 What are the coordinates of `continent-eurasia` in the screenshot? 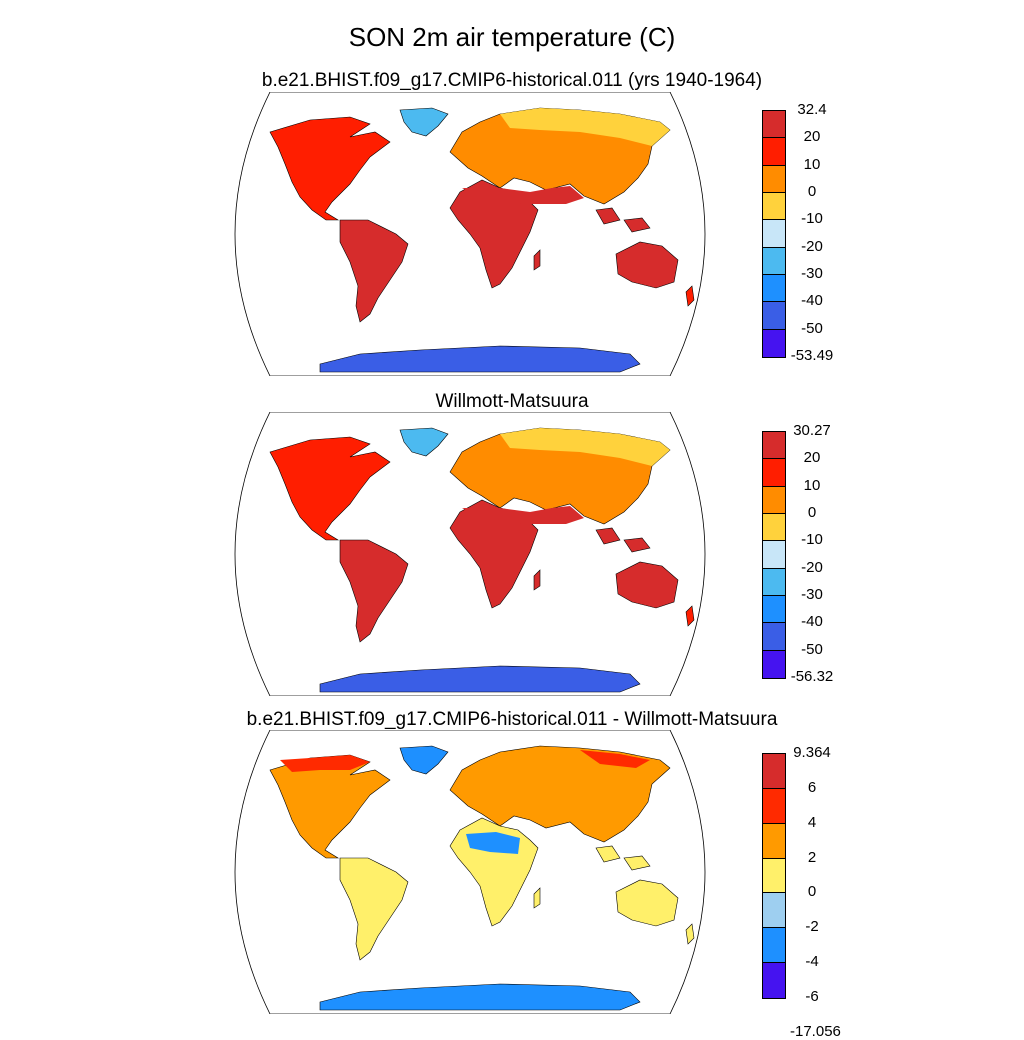 It's located at (560, 794).